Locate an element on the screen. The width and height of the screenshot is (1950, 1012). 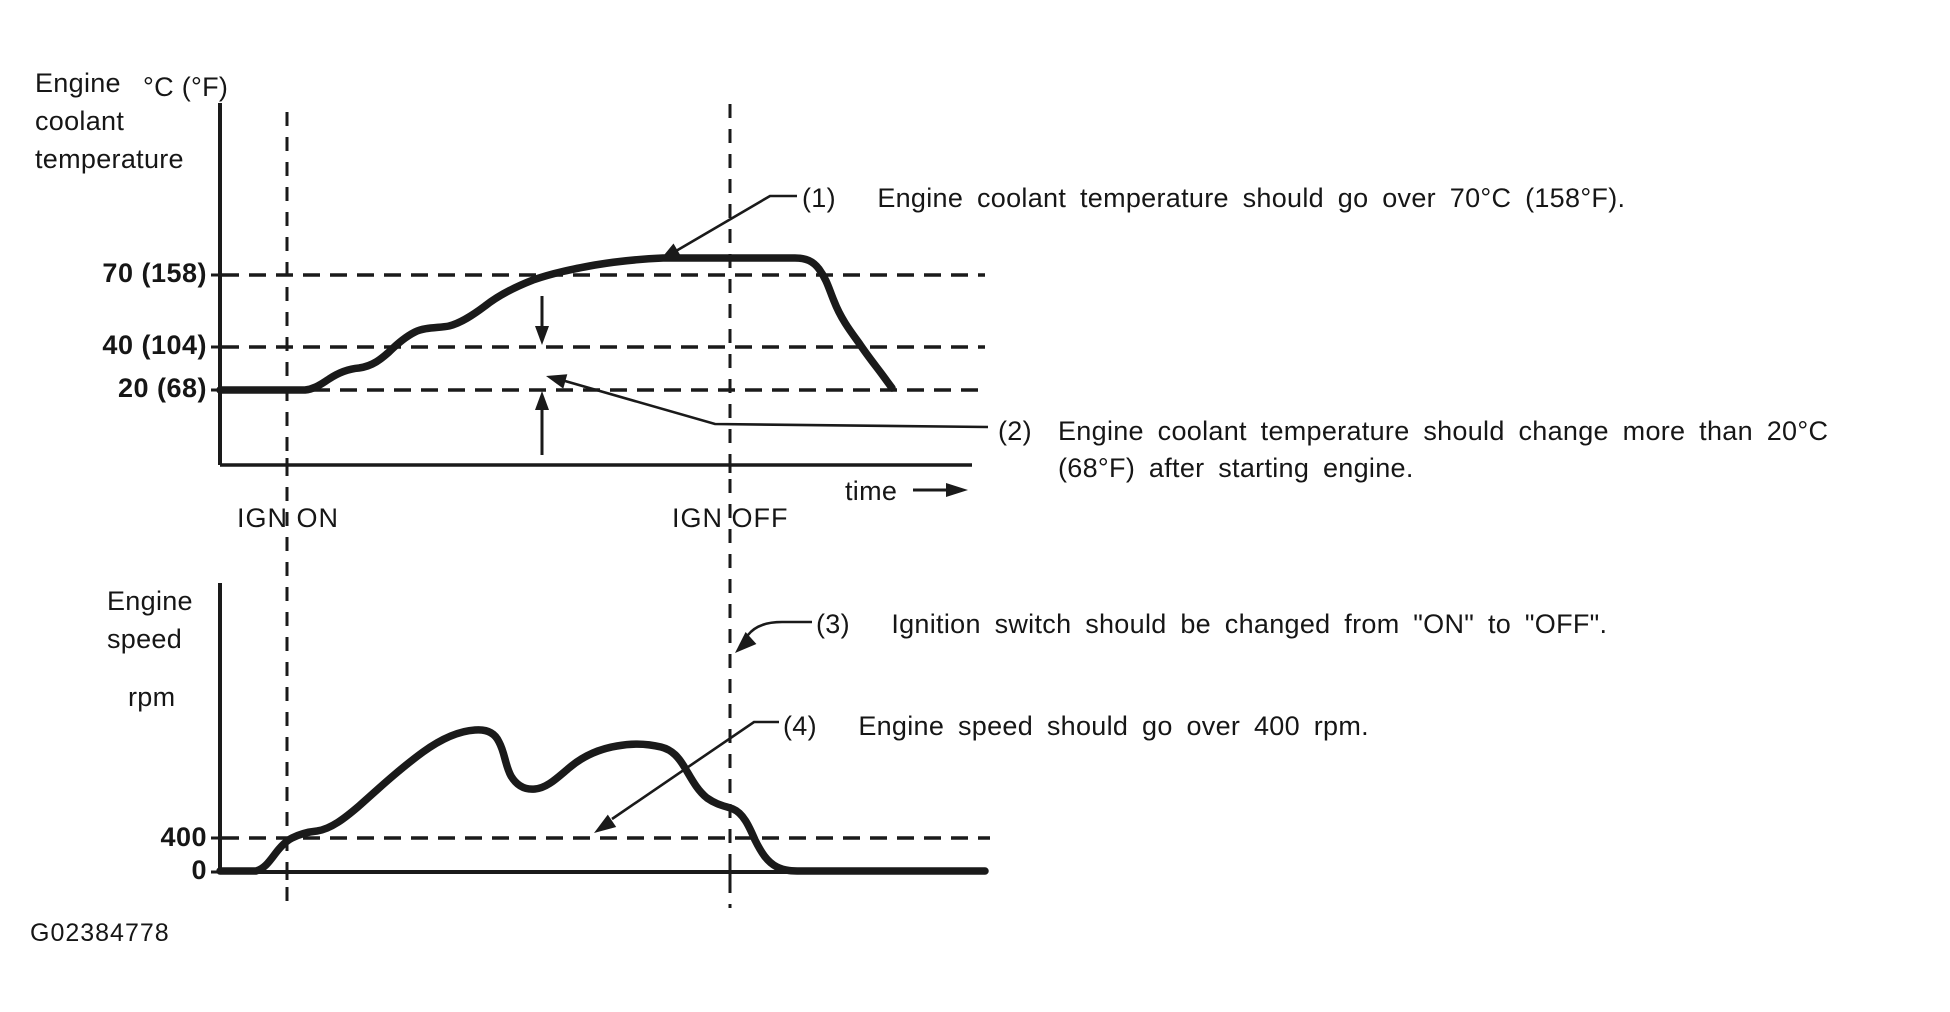
annotation-2-number: (2) is located at coordinates (1015, 431).